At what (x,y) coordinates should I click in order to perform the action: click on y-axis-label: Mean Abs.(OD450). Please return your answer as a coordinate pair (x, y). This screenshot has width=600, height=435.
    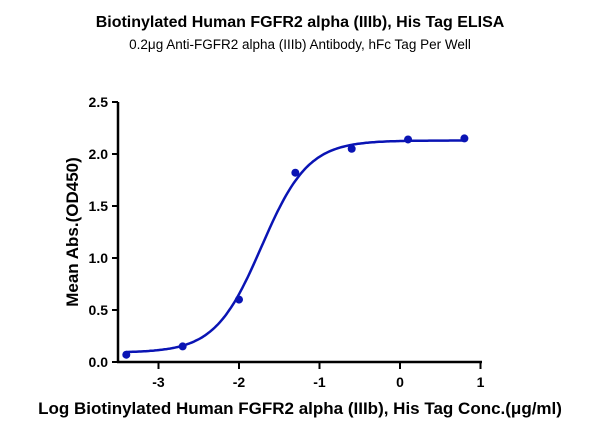
    Looking at the image, I should click on (72, 232).